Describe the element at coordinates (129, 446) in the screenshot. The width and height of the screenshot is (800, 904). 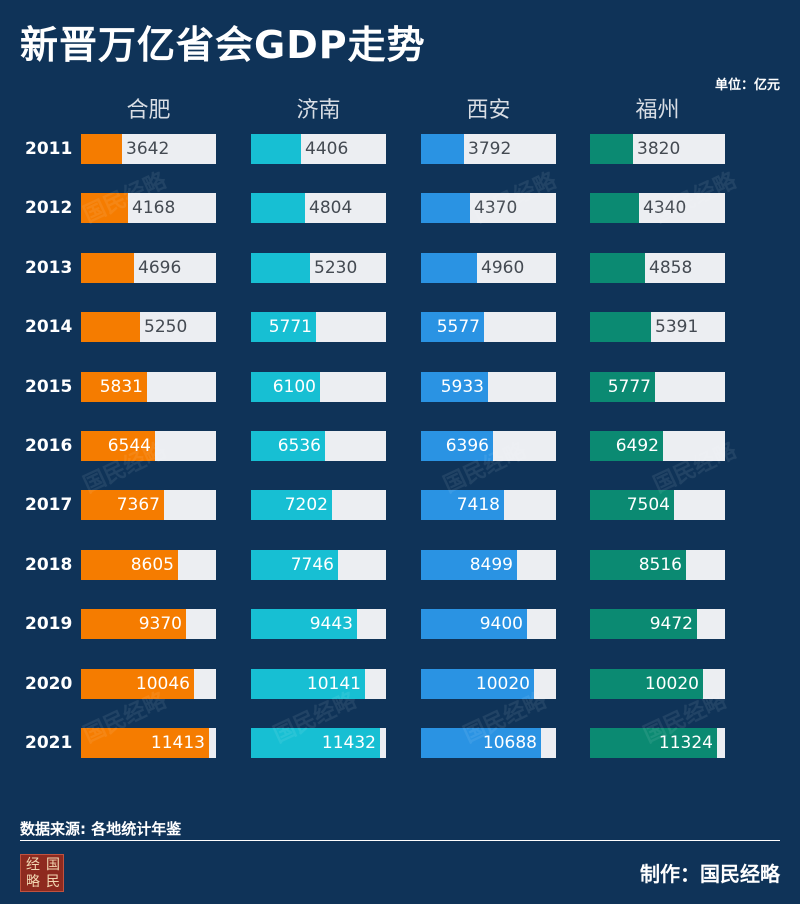
I see `data-label: 6544` at that location.